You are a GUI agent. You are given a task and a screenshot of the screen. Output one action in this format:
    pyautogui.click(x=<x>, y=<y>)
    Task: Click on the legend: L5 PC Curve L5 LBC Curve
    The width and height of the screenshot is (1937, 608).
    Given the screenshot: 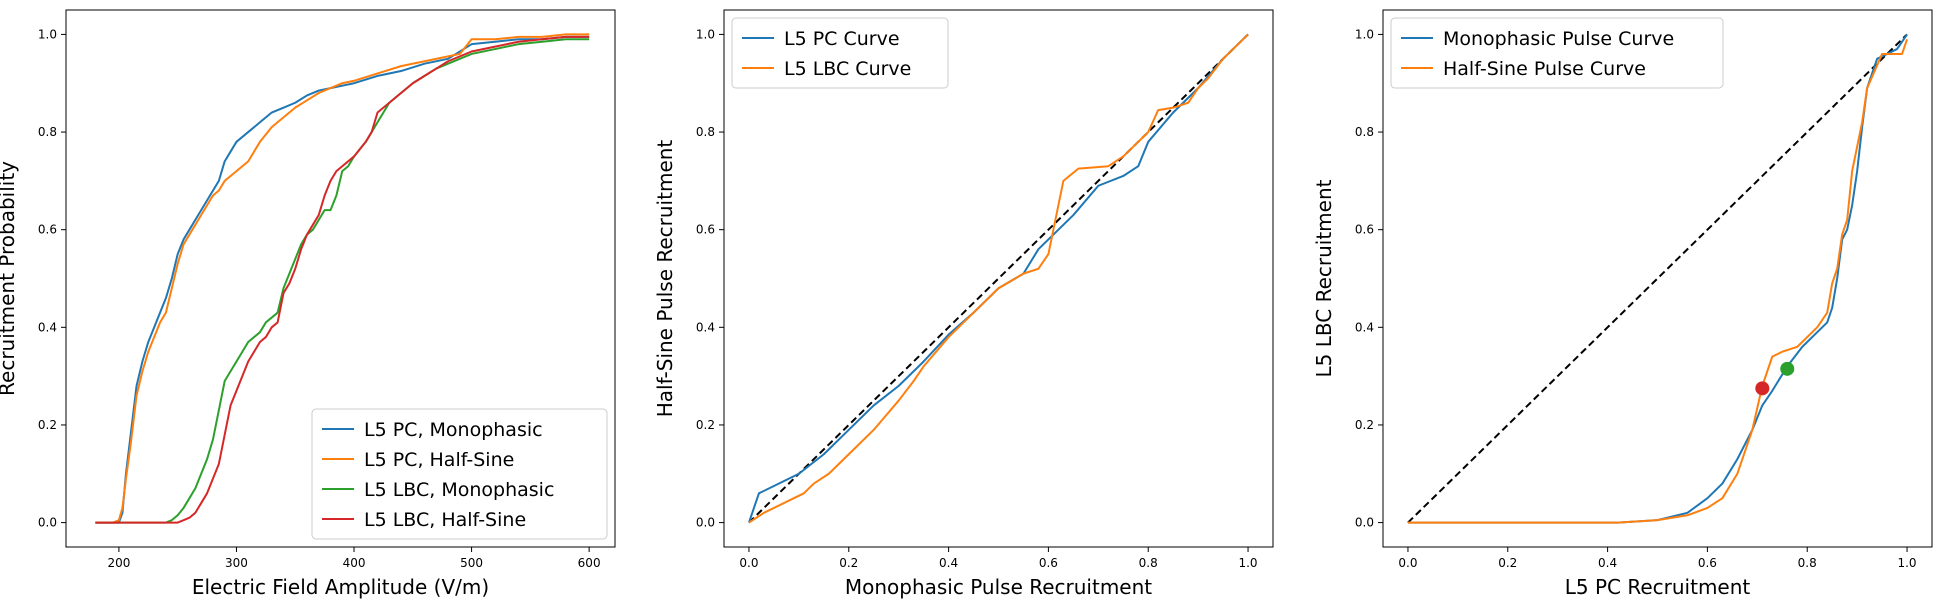 What is the action you would take?
    pyautogui.click(x=840, y=53)
    